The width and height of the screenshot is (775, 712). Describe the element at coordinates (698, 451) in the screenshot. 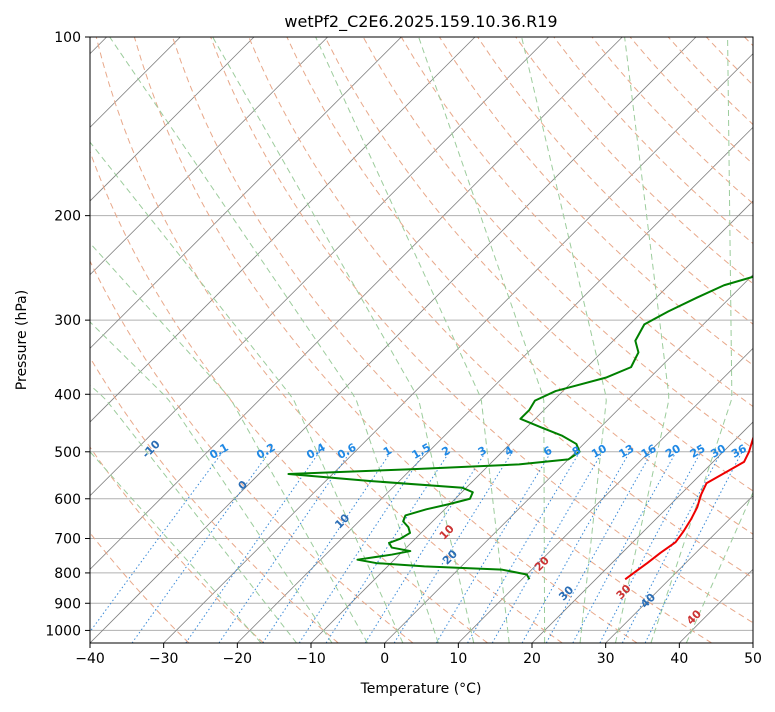

I see `mixing-ratio-label: 25` at that location.